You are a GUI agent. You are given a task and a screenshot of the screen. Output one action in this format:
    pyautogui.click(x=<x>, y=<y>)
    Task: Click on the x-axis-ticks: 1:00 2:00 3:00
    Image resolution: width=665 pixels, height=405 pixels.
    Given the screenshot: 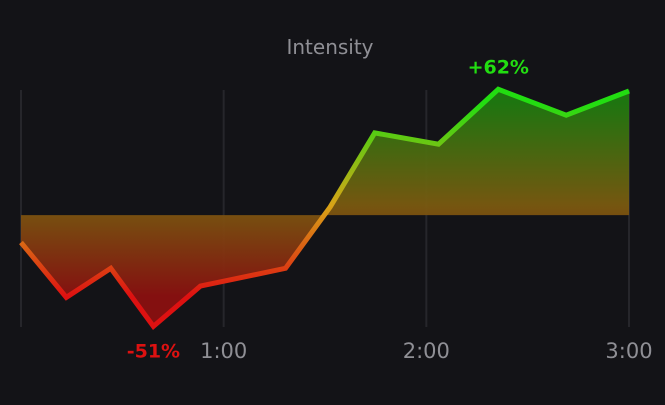 What is the action you would take?
    pyautogui.click(x=426, y=351)
    